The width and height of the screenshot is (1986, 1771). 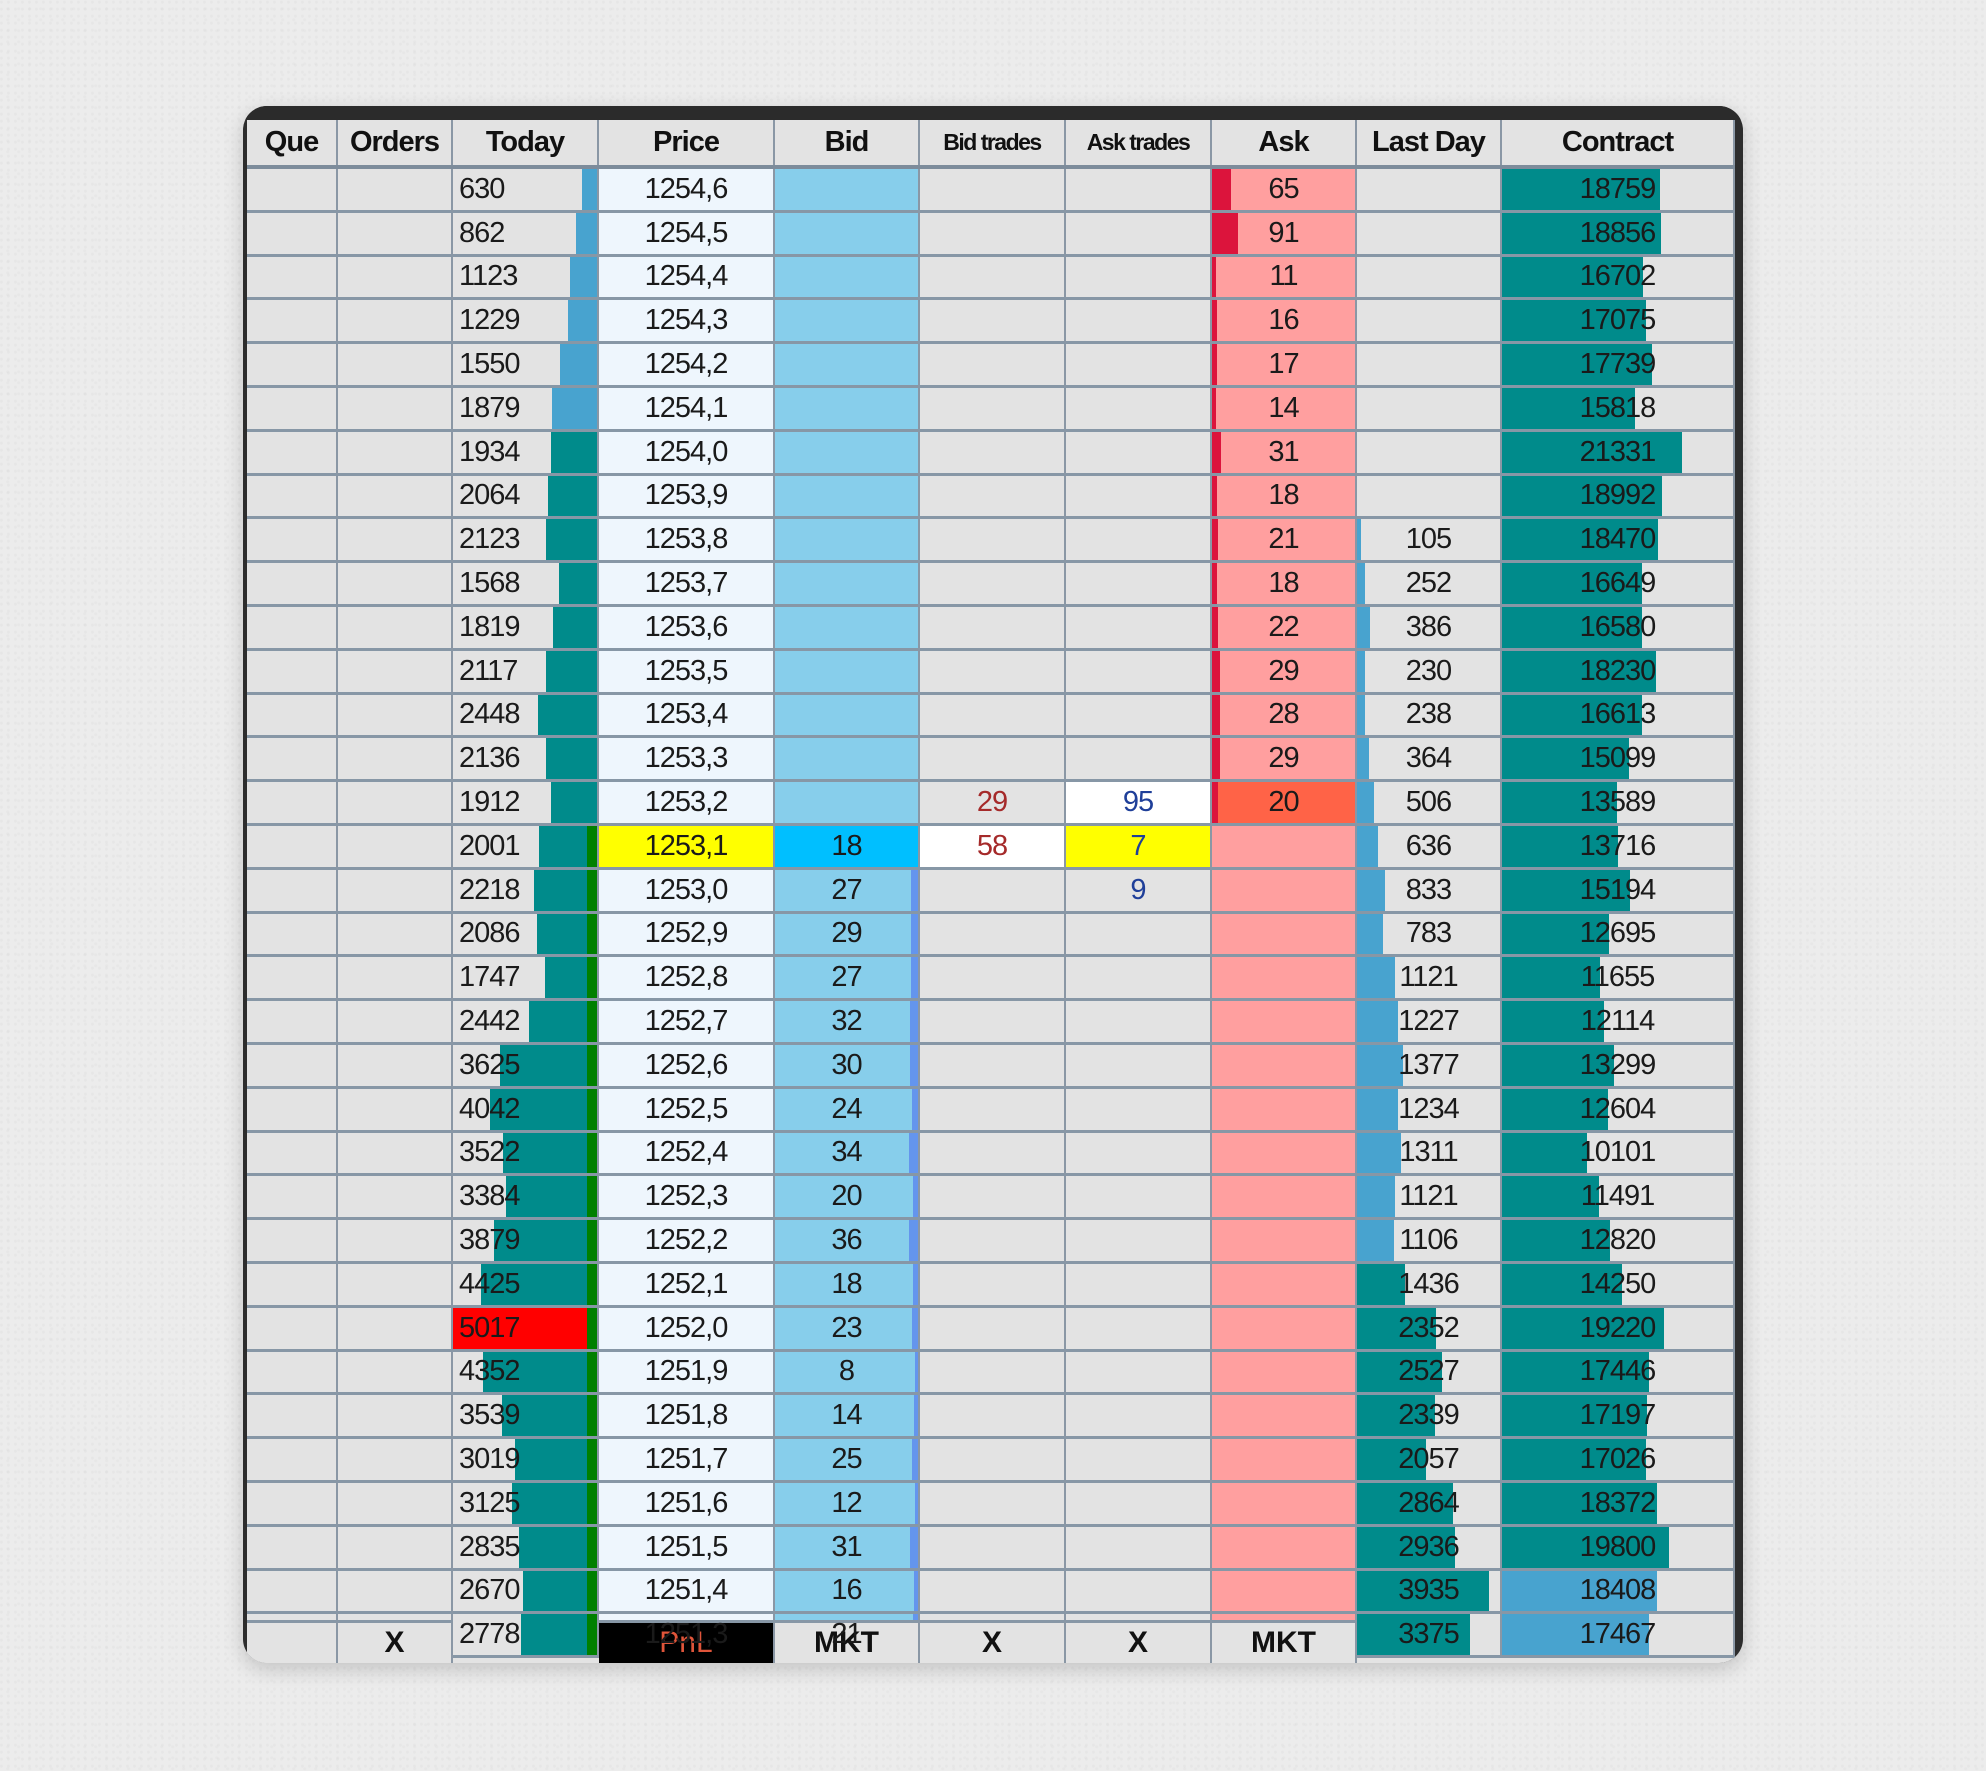 What do you see at coordinates (991, 322) in the screenshot?
I see `ladder-row: 1229 1254,3 16 17075` at bounding box center [991, 322].